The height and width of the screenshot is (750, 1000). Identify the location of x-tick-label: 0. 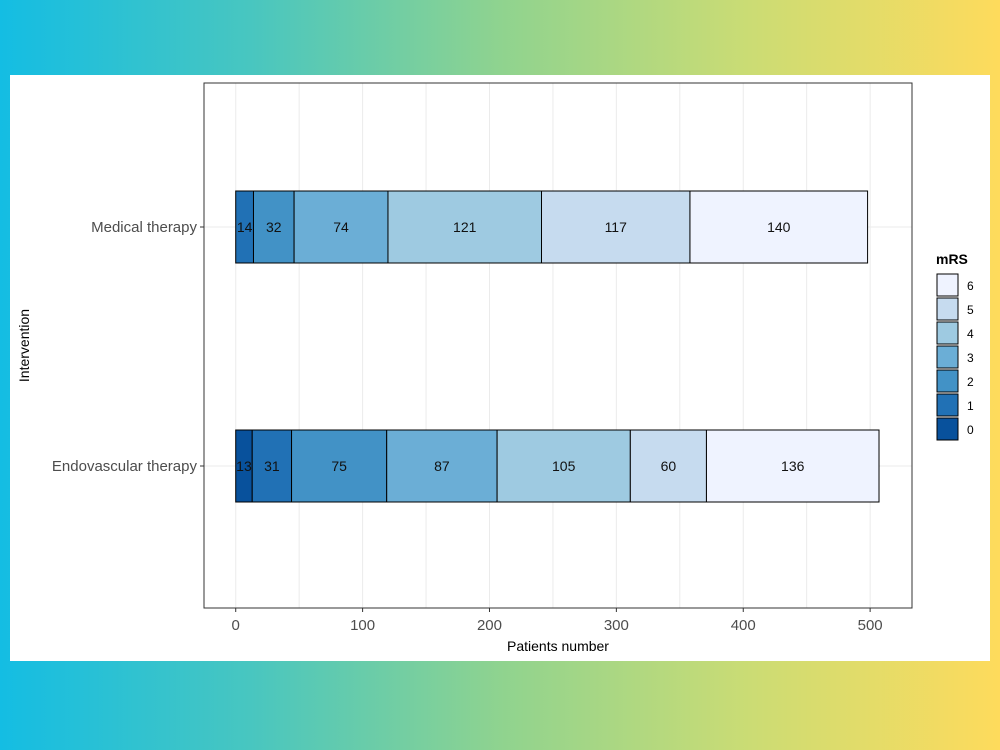
(236, 625).